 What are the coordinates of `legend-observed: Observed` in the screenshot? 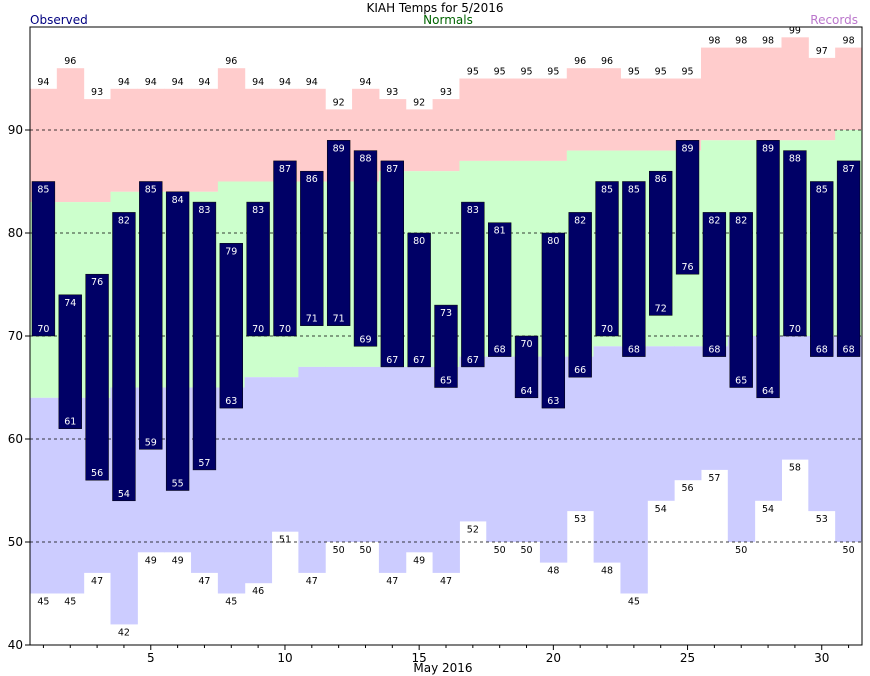 It's located at (59, 20).